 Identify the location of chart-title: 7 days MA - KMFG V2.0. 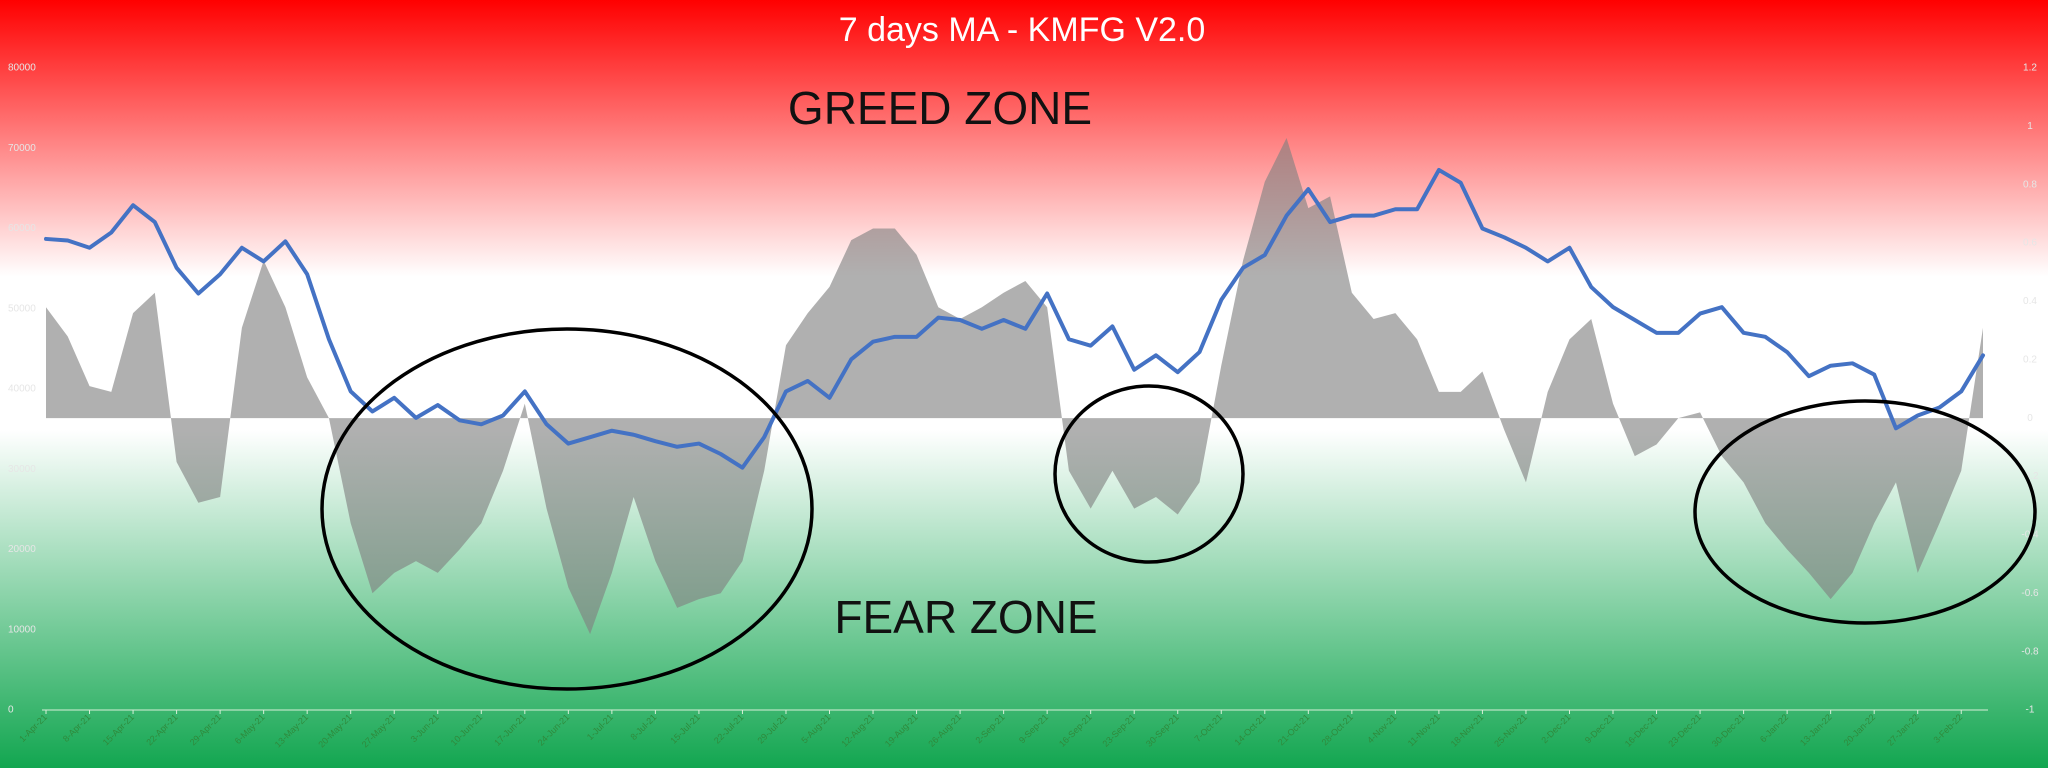
(1022, 30).